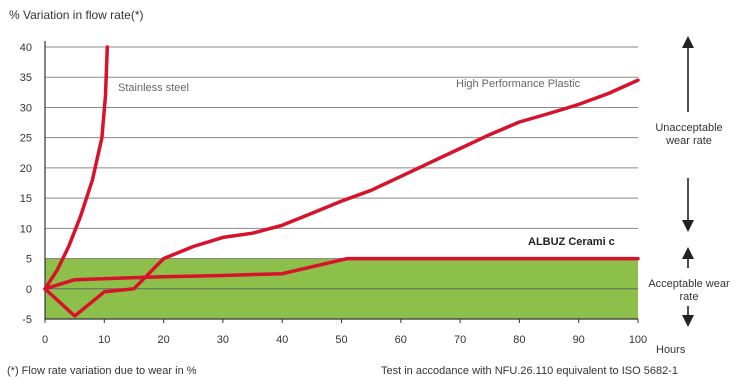 Image resolution: width=742 pixels, height=385 pixels. I want to click on y-tick-label: 5, so click(29, 260).